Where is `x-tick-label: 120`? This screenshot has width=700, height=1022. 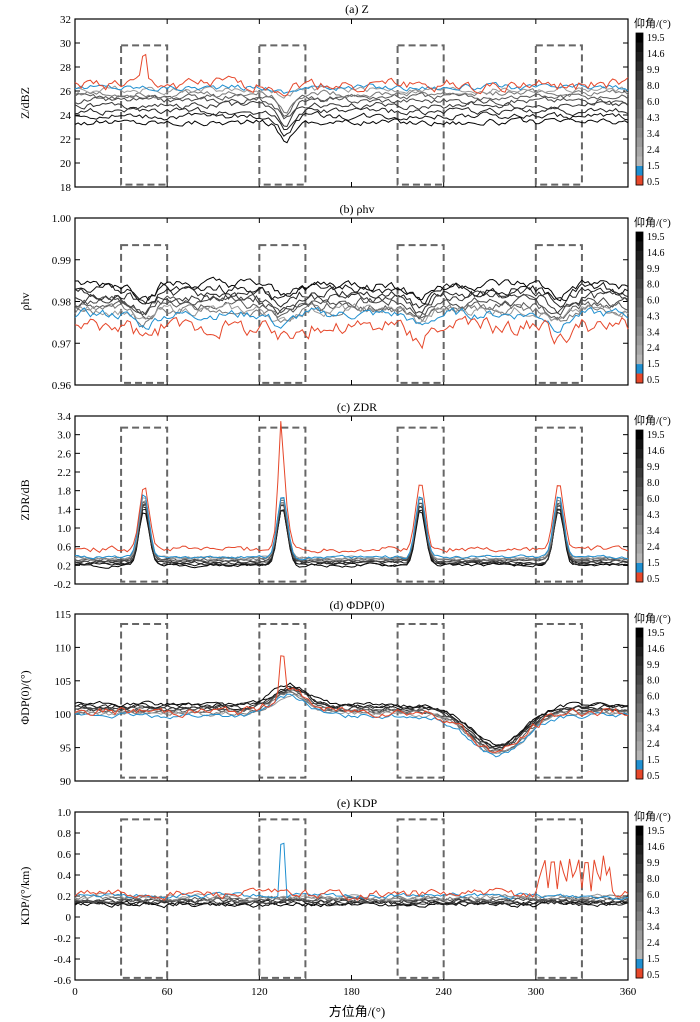
x-tick-label: 120 is located at coordinates (259, 992).